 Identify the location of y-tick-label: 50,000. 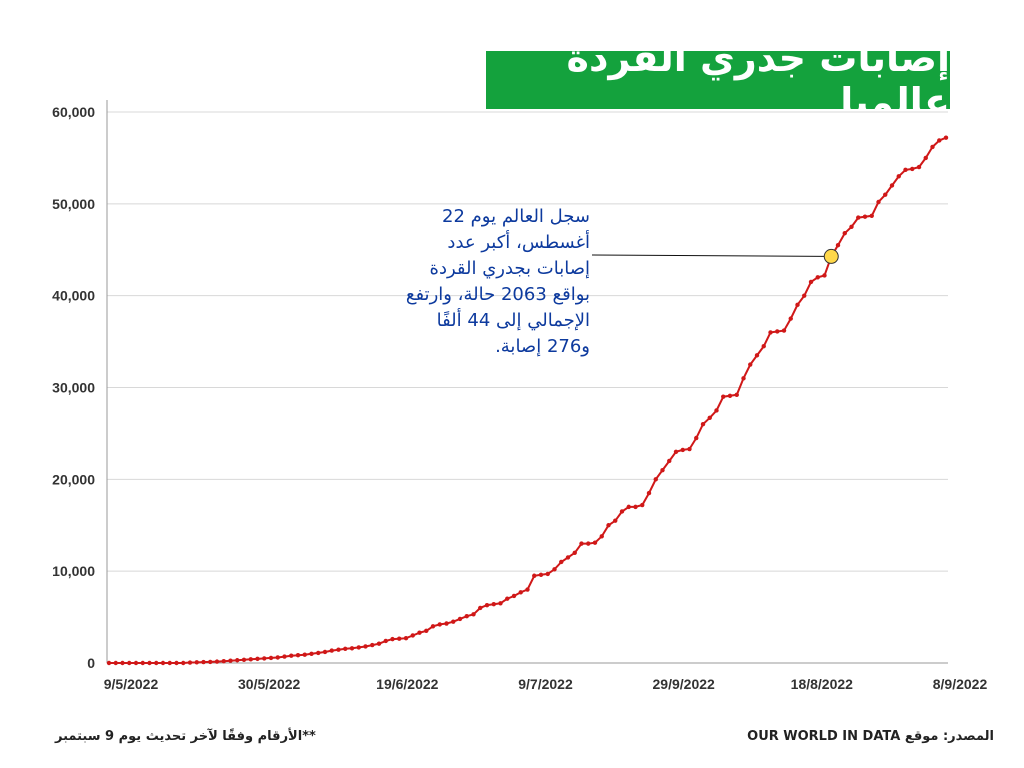
(73, 204).